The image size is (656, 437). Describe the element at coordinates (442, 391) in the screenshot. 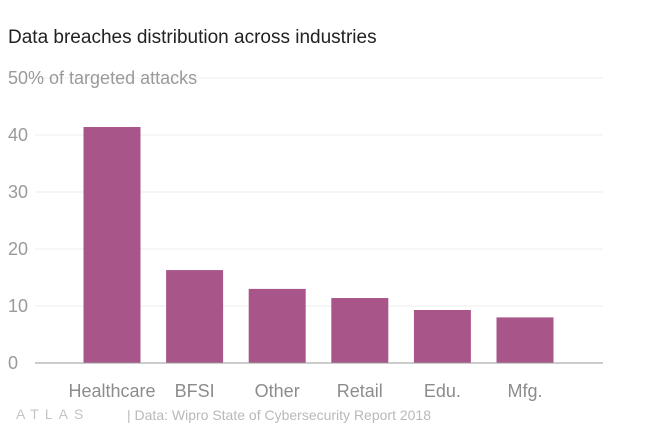

I see `x-tick-label: Edu.` at that location.